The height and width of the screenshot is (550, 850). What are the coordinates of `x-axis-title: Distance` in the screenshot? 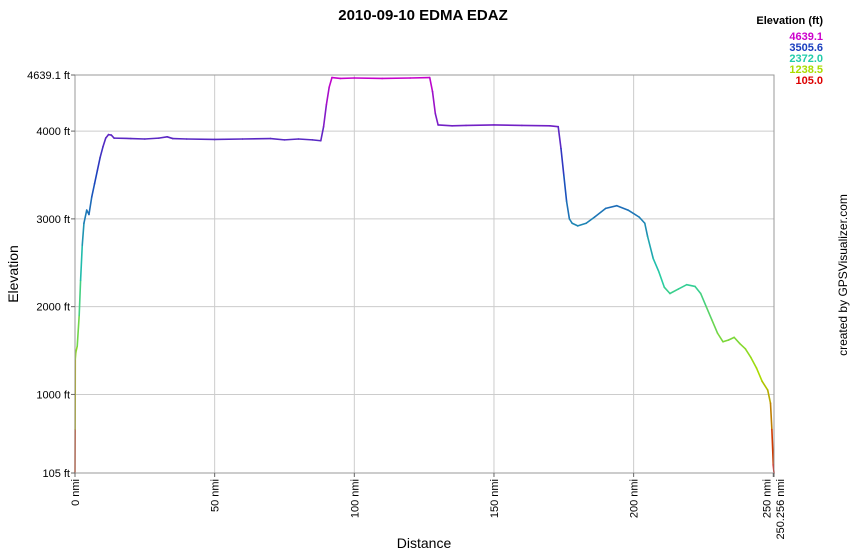 It's located at (424, 542).